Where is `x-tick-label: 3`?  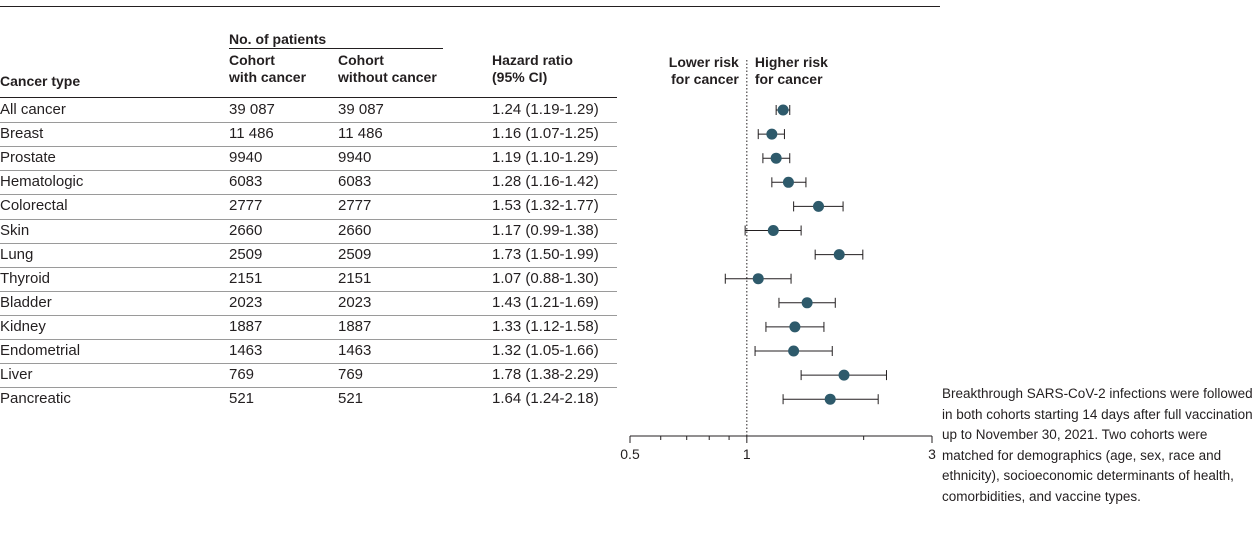
x-tick-label: 3 is located at coordinates (932, 454).